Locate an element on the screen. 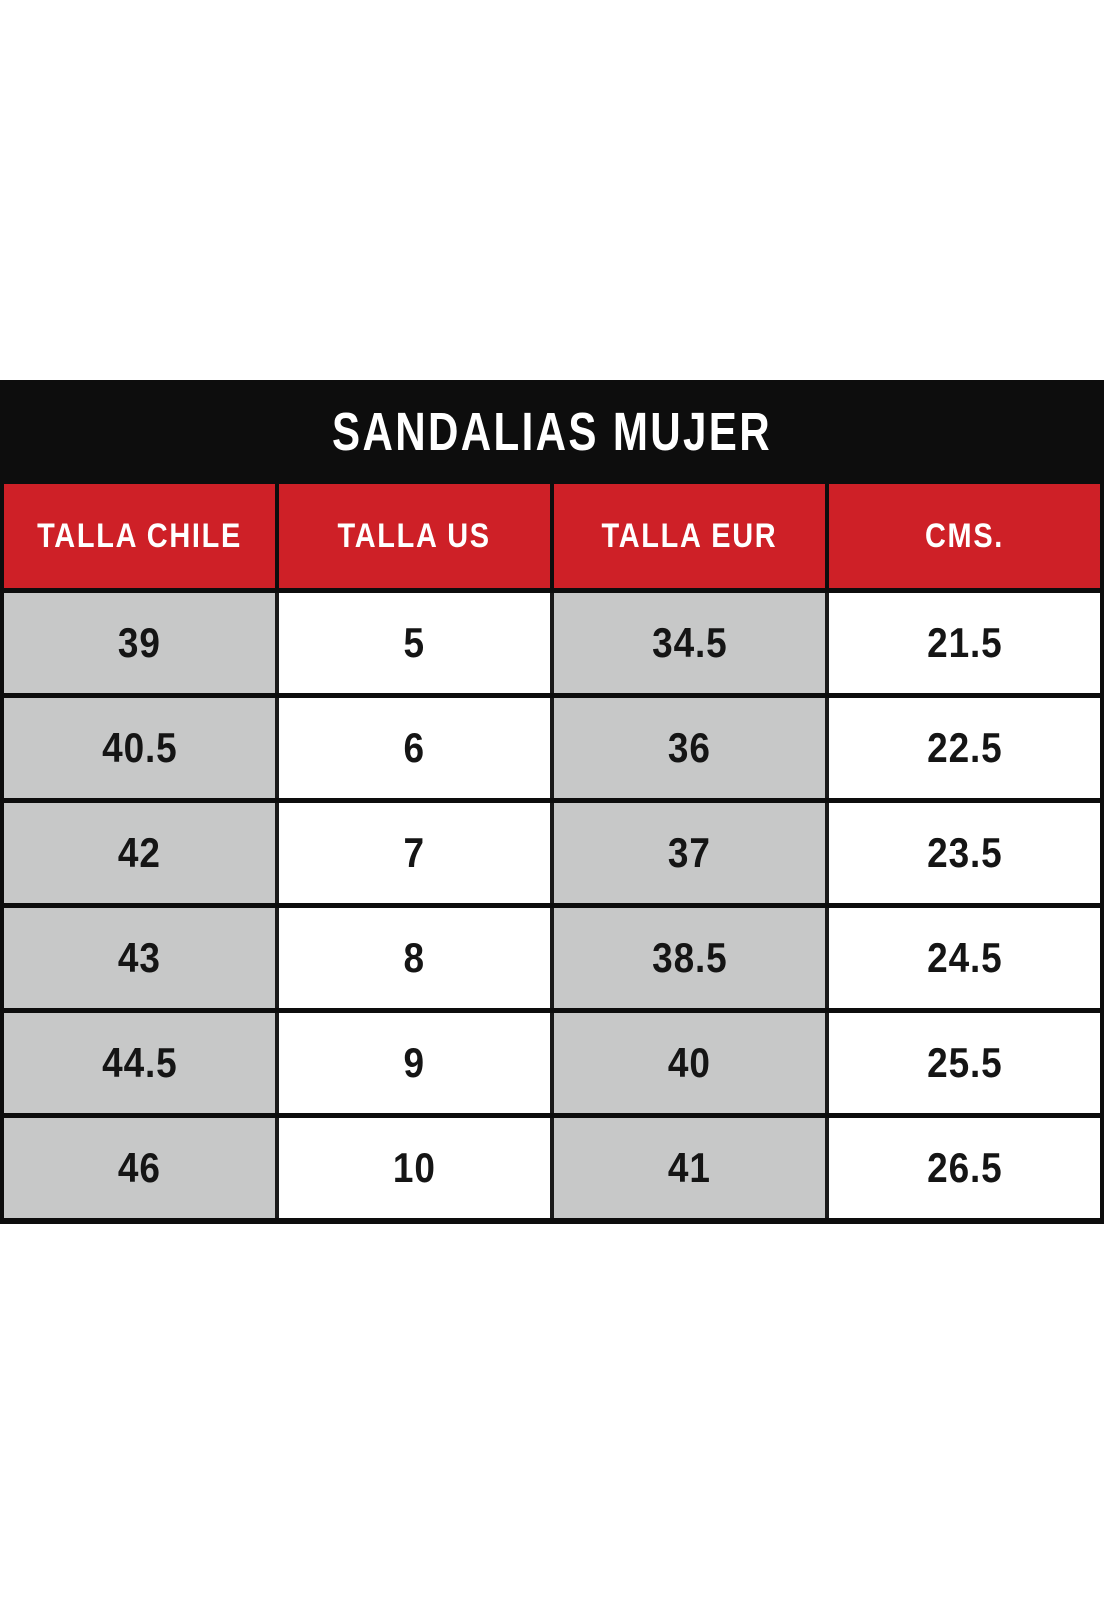  size-value: 40.5 is located at coordinates (139, 747).